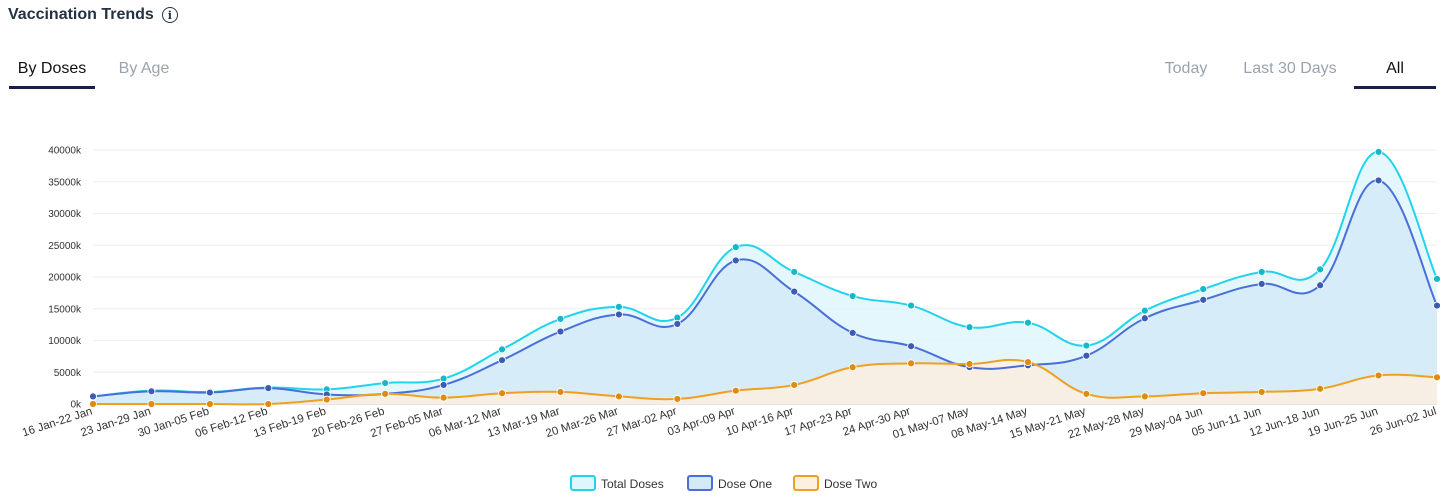  What do you see at coordinates (1403, 421) in the screenshot?
I see `x-tick-label: 26 Jun-02 Jul` at bounding box center [1403, 421].